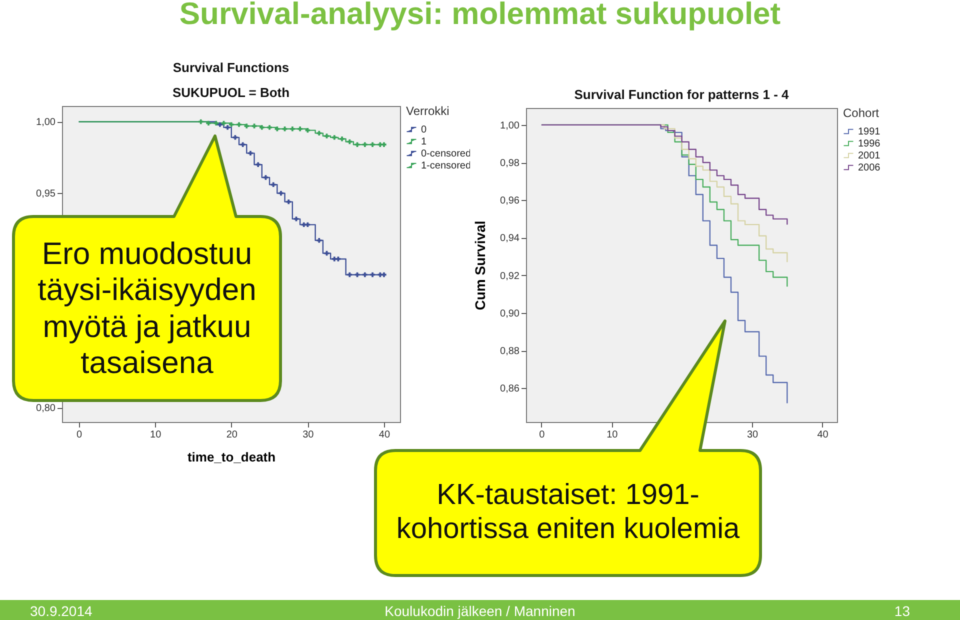 The image size is (960, 620). What do you see at coordinates (510, 276) in the screenshot?
I see `y-tick-label: 0,92` at bounding box center [510, 276].